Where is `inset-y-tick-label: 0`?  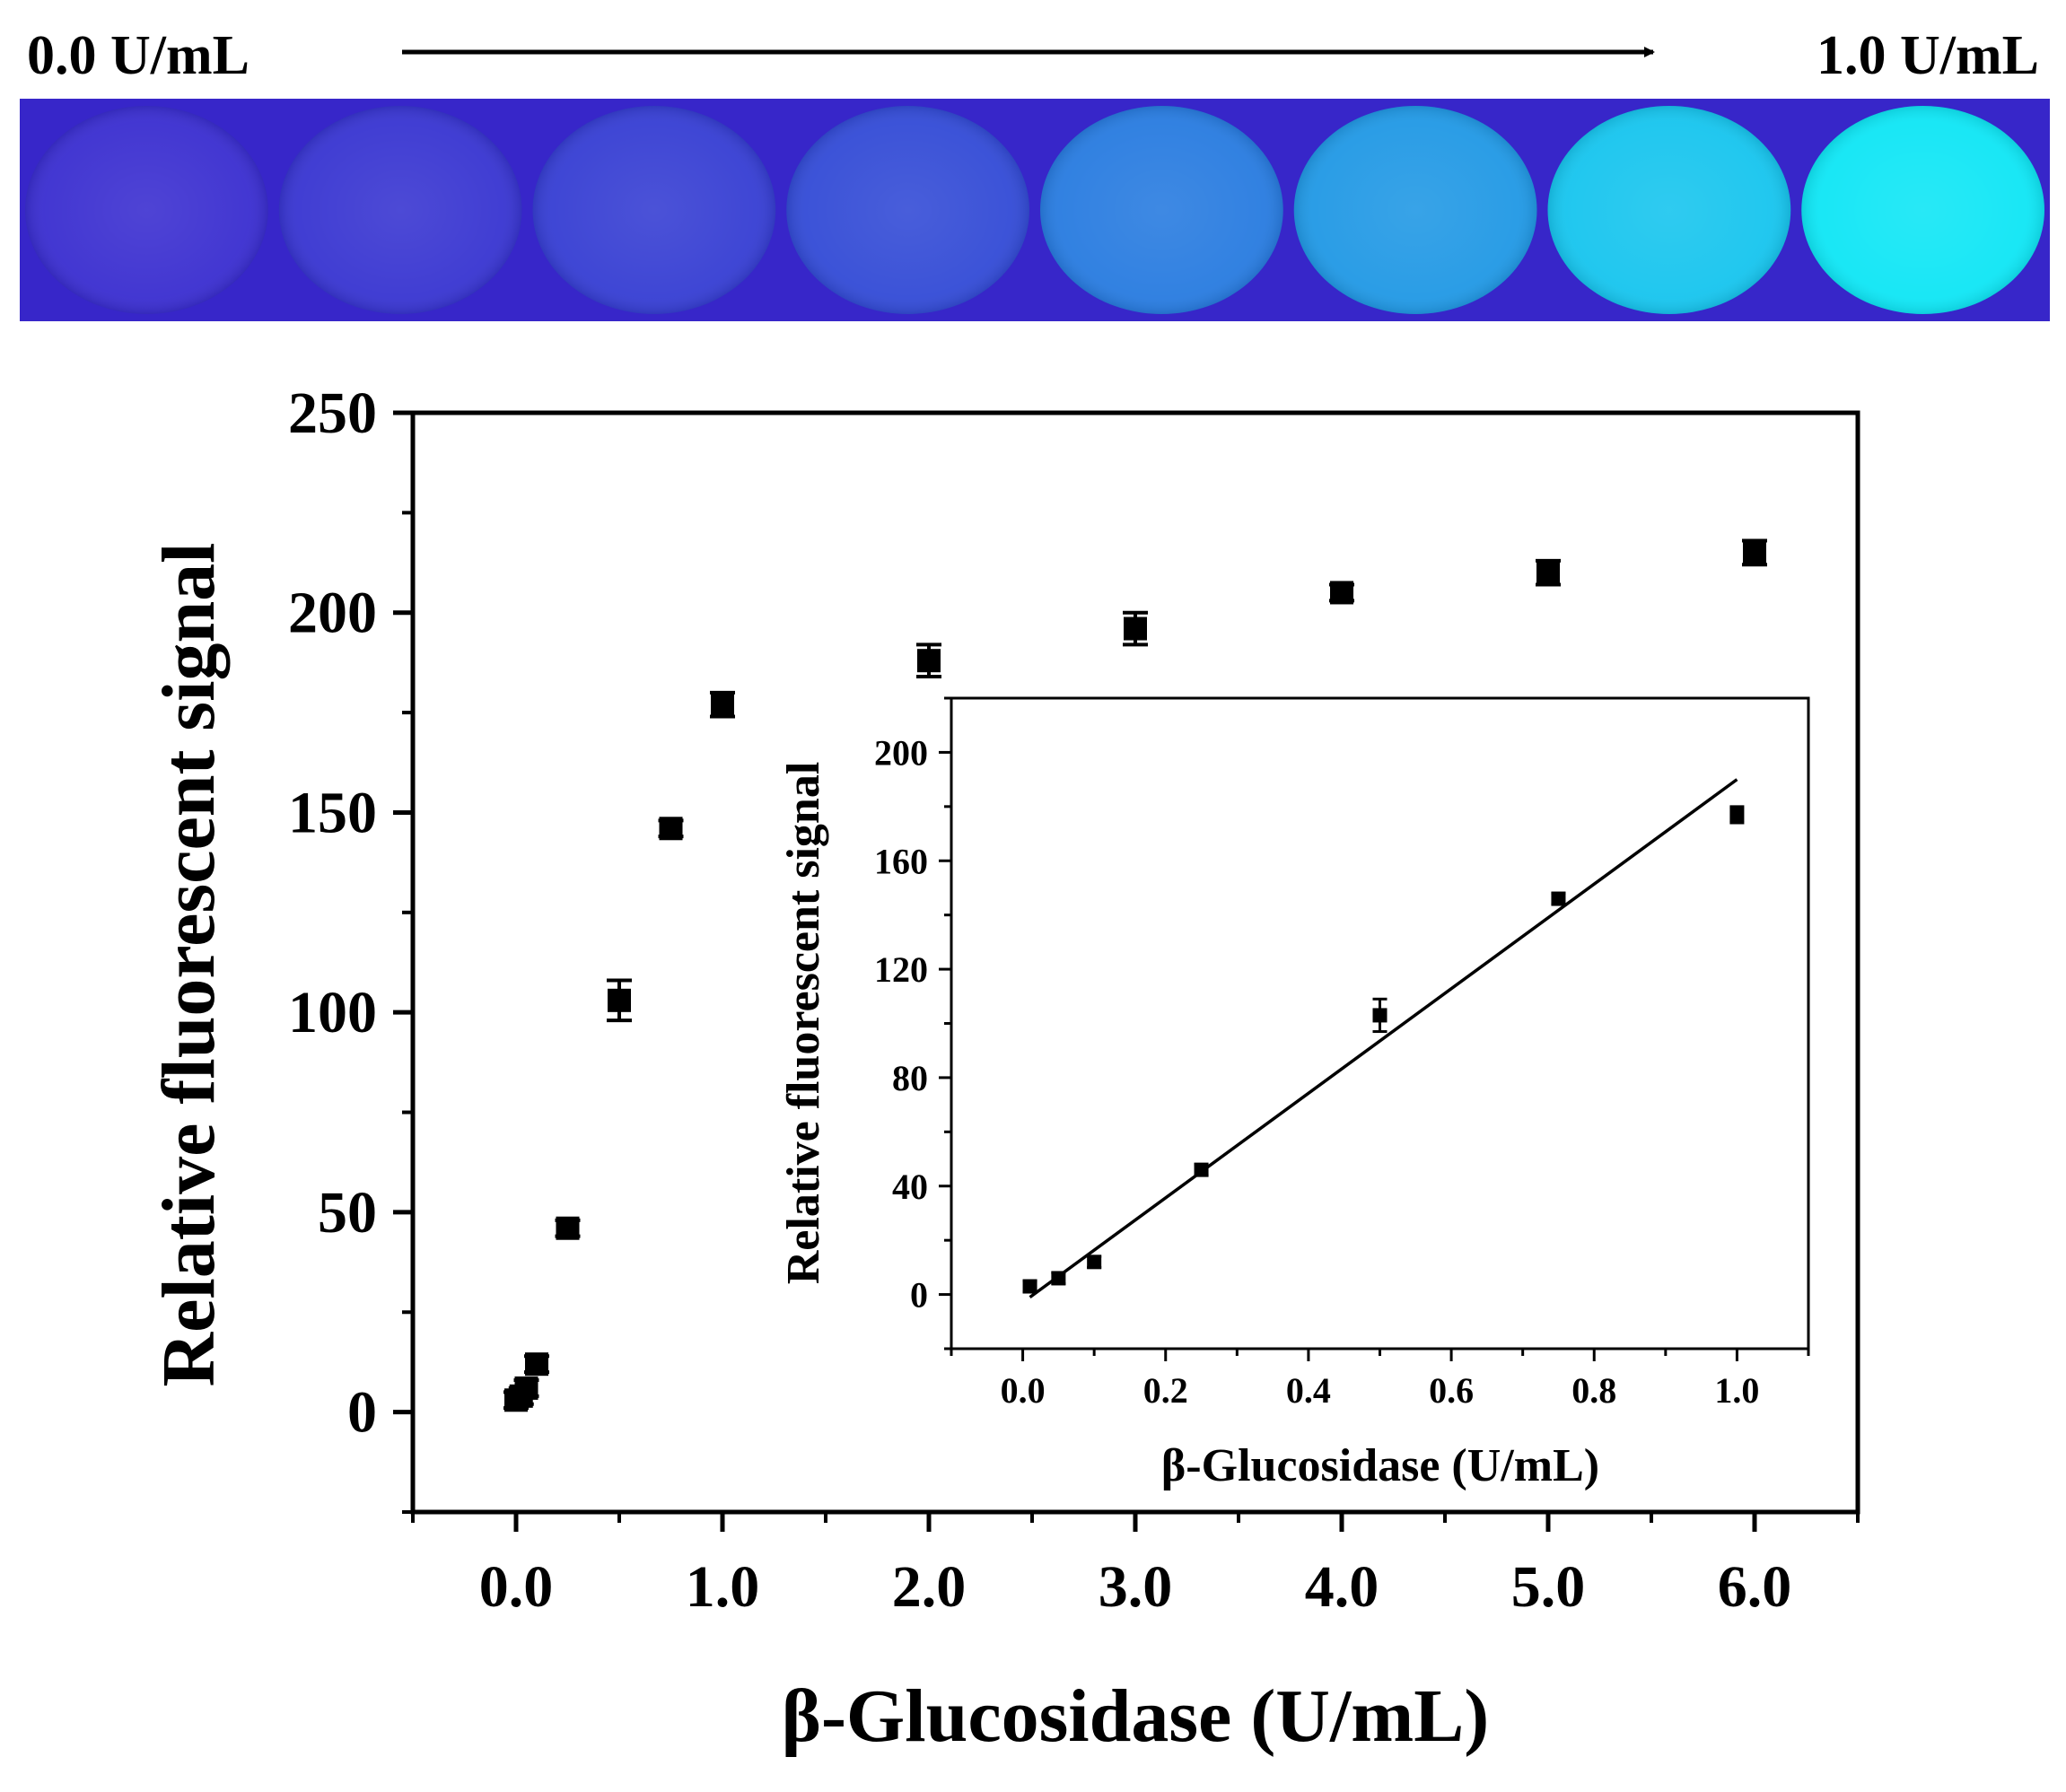 inset-y-tick-label: 0 is located at coordinates (919, 1295).